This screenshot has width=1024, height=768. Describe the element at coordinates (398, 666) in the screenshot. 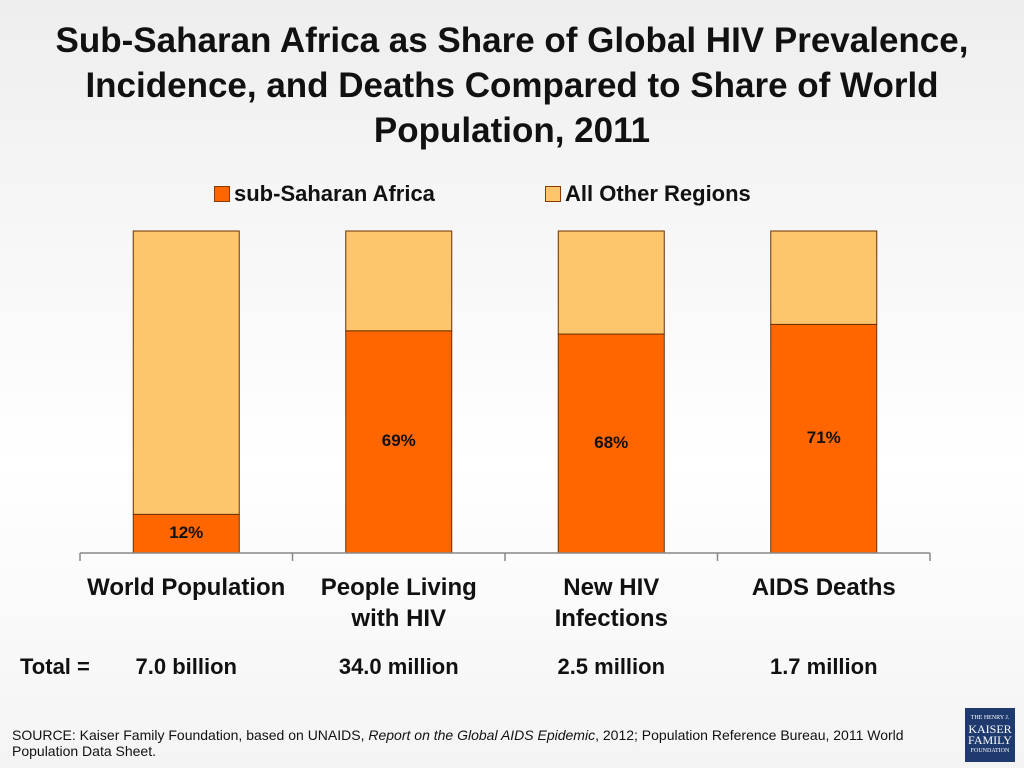

I see `total-label: 34.0 million` at that location.